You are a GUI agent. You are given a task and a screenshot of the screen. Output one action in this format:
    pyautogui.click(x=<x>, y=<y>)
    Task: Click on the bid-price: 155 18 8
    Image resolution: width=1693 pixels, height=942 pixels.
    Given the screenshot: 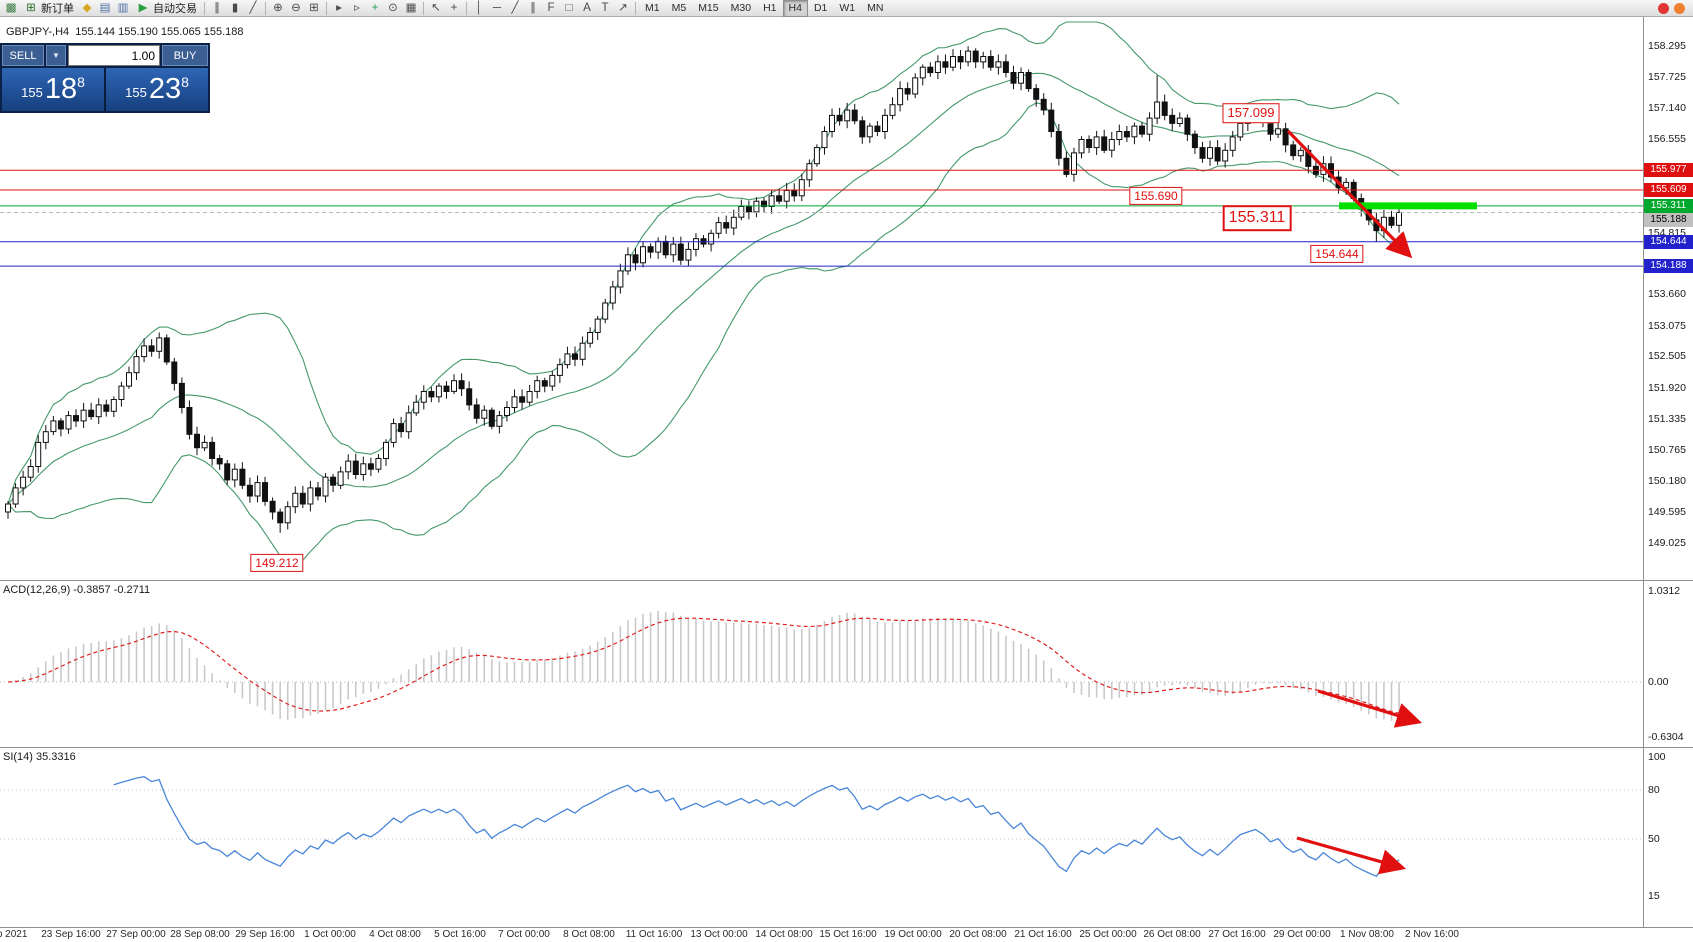 What is the action you would take?
    pyautogui.click(x=53, y=89)
    